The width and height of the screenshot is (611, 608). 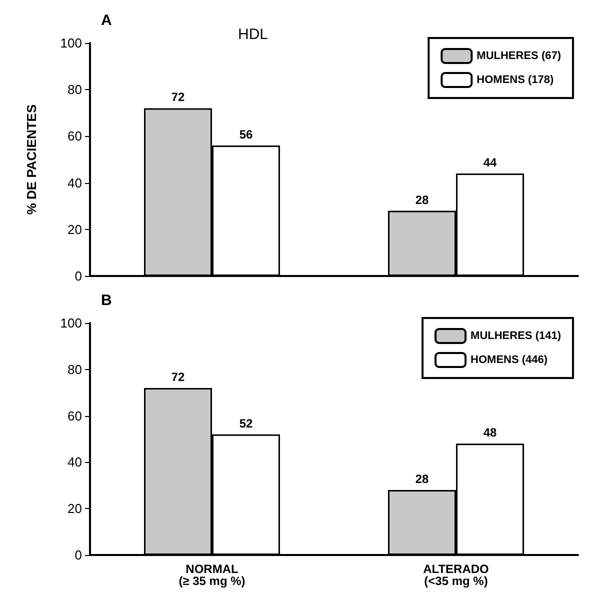 I want to click on data-label: 44, so click(x=490, y=162).